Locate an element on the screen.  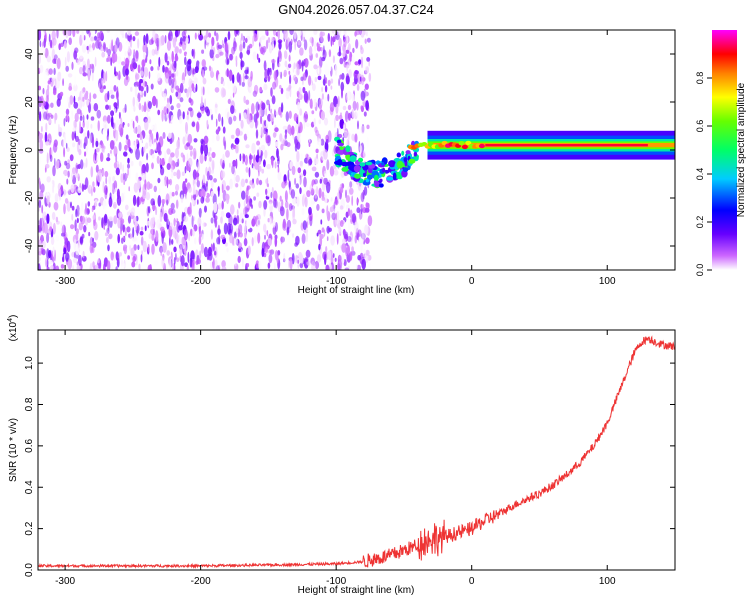
snr-y-scale-exponent: 4 is located at coordinates (10, 320).